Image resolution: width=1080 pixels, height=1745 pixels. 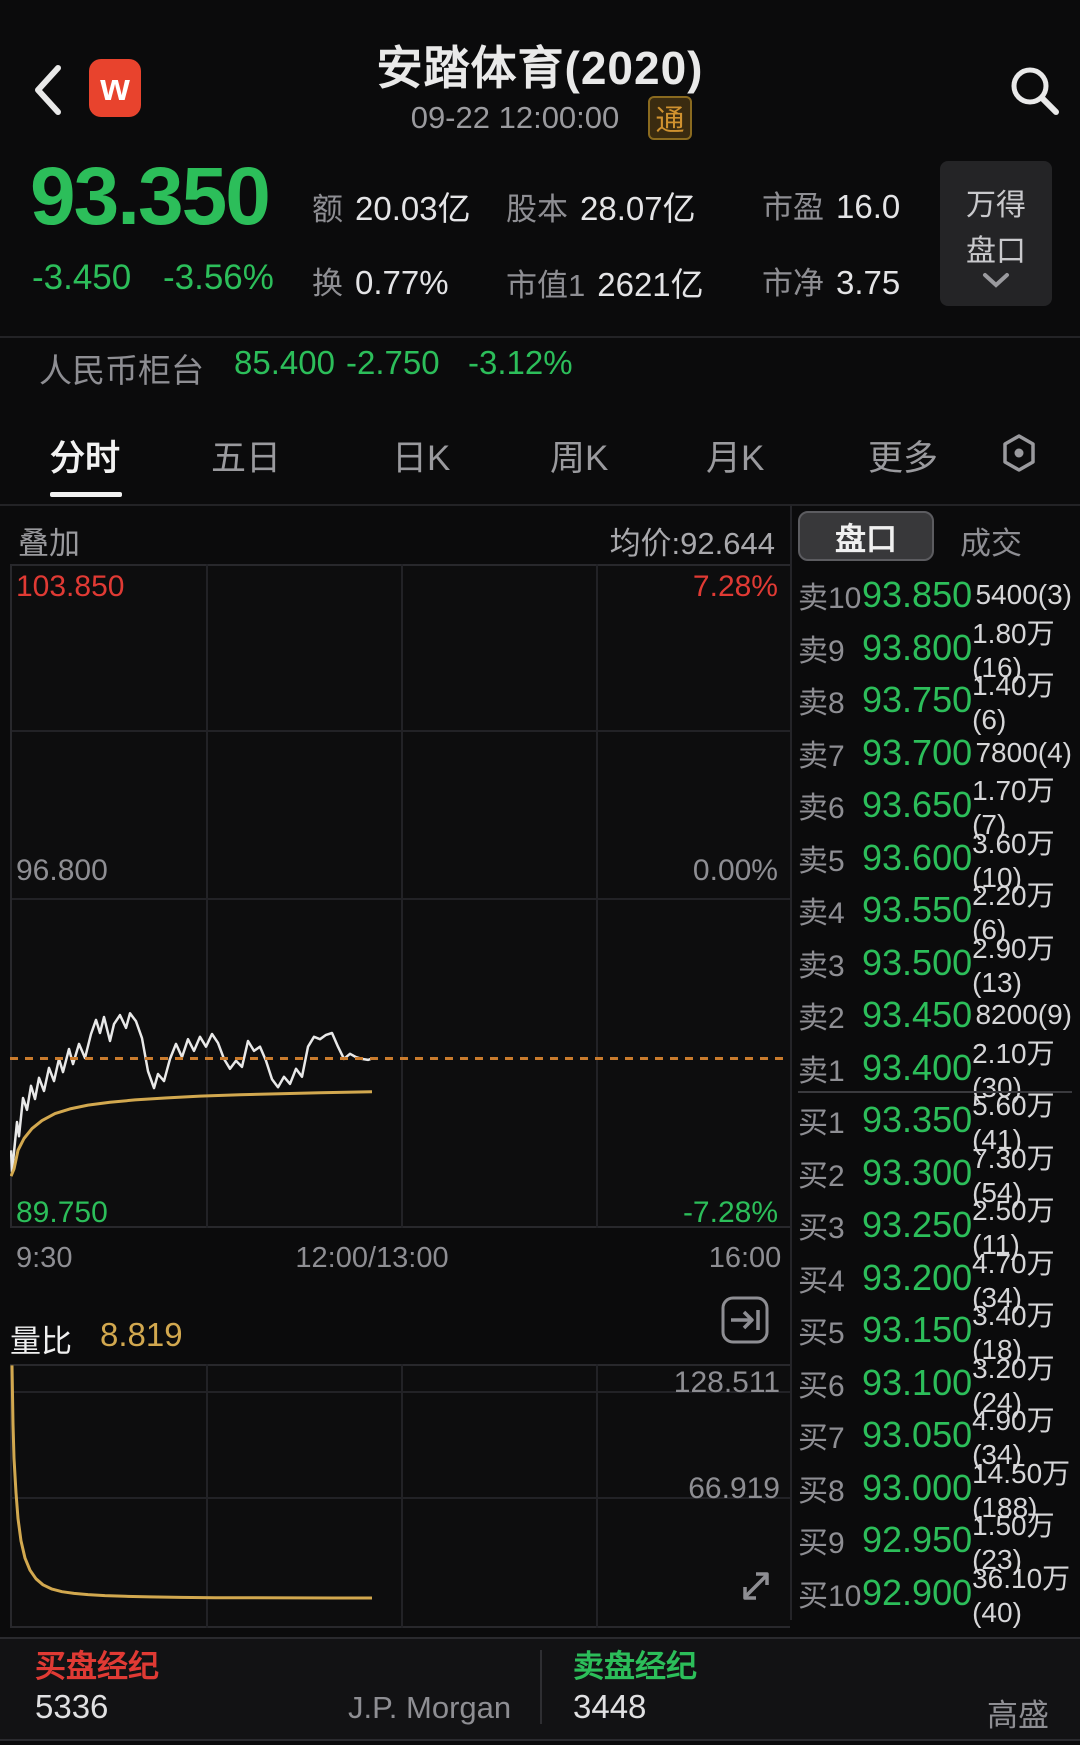 I want to click on wind-logo: w, so click(x=115, y=88).